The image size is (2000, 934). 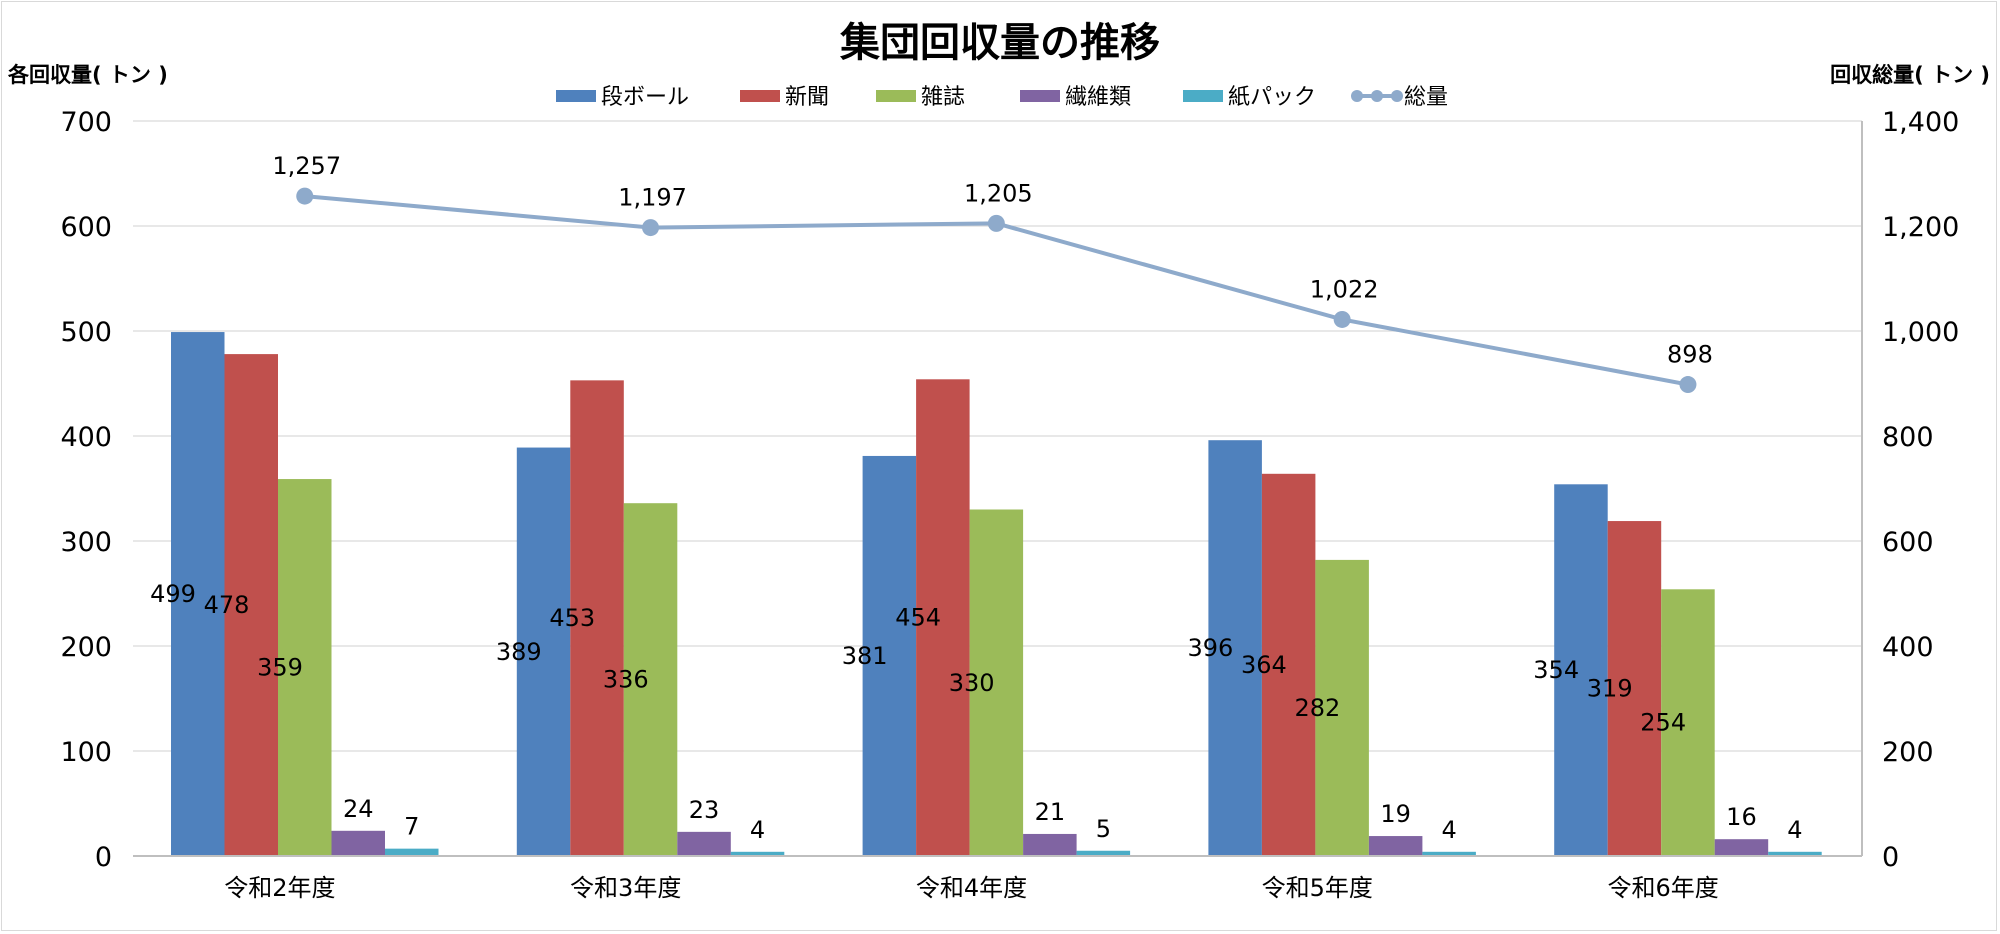 What do you see at coordinates (1908, 647) in the screenshot?
I see `y2-tick-label: 400` at bounding box center [1908, 647].